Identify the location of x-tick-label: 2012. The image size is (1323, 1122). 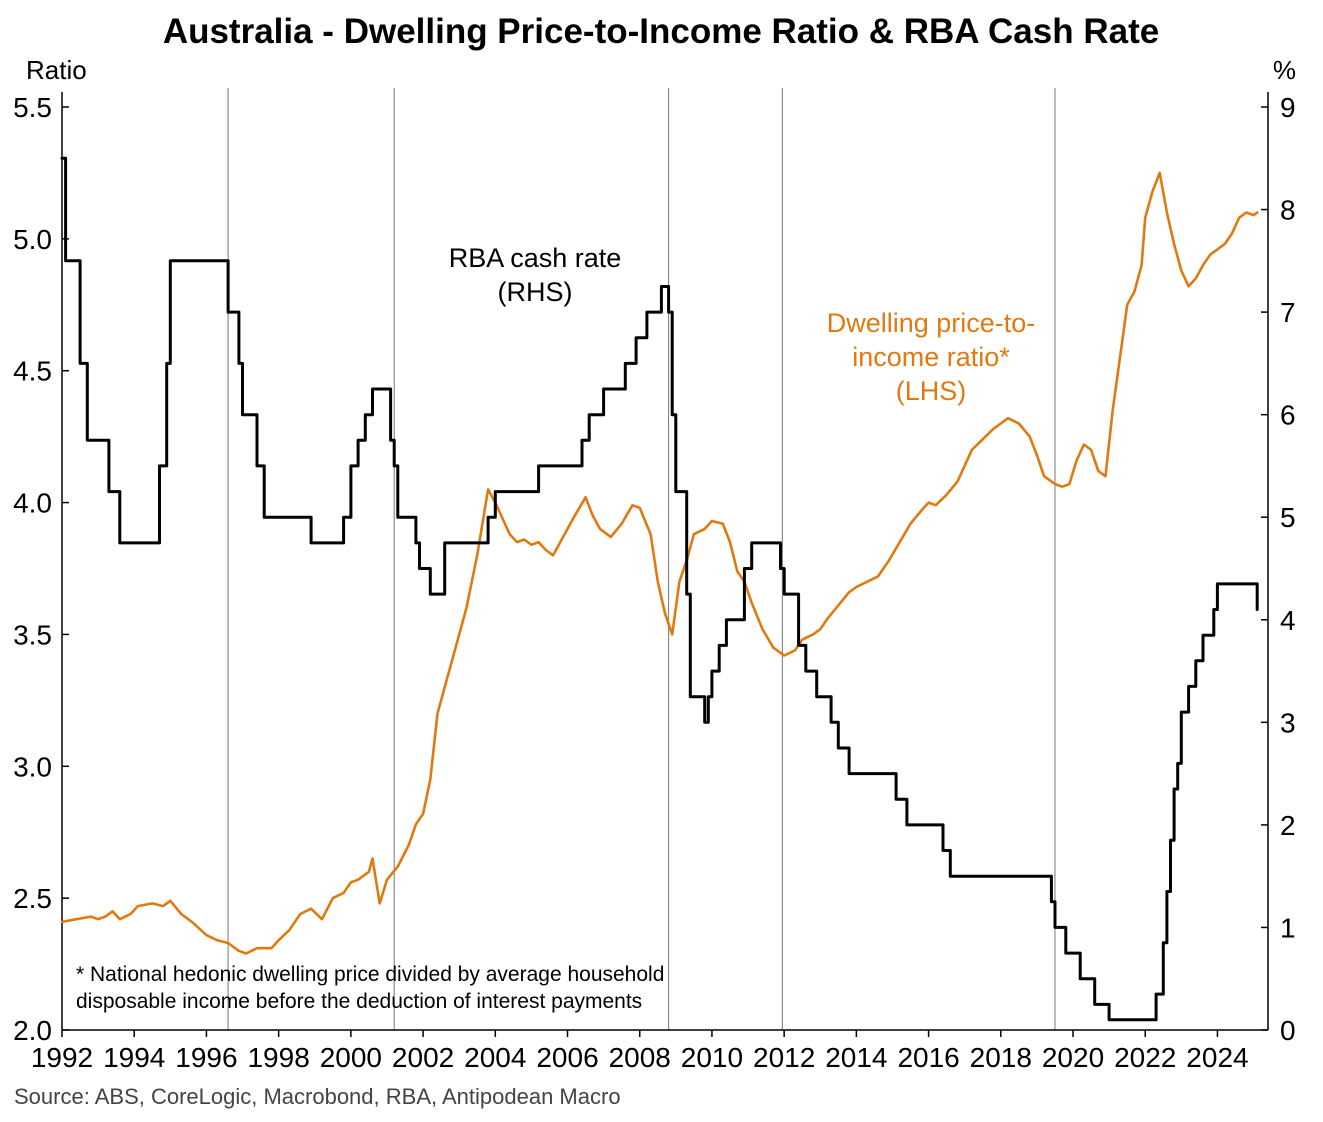
(784, 1057).